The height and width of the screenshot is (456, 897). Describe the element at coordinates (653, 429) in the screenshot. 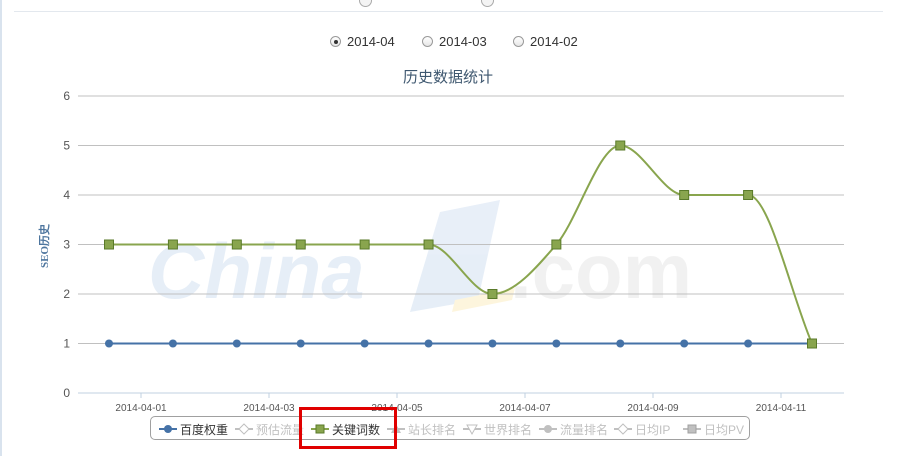

I see `legend-label: 日均IP` at that location.